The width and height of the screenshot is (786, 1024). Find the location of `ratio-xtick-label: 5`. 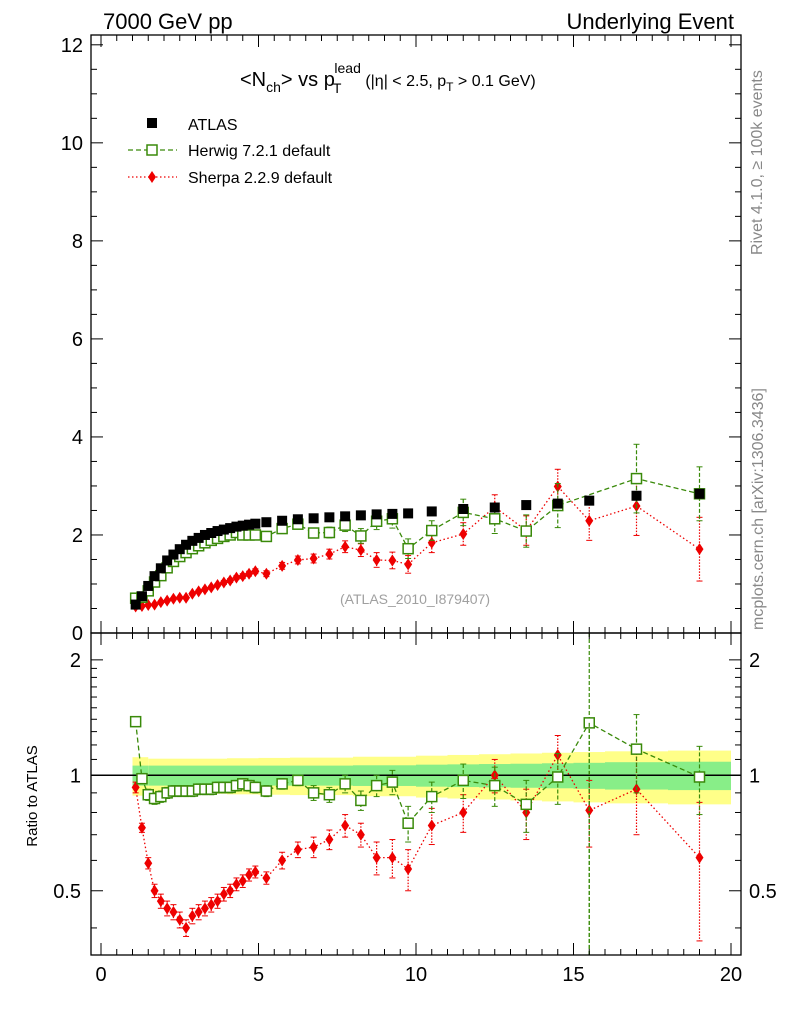

ratio-xtick-label: 5 is located at coordinates (258, 975).